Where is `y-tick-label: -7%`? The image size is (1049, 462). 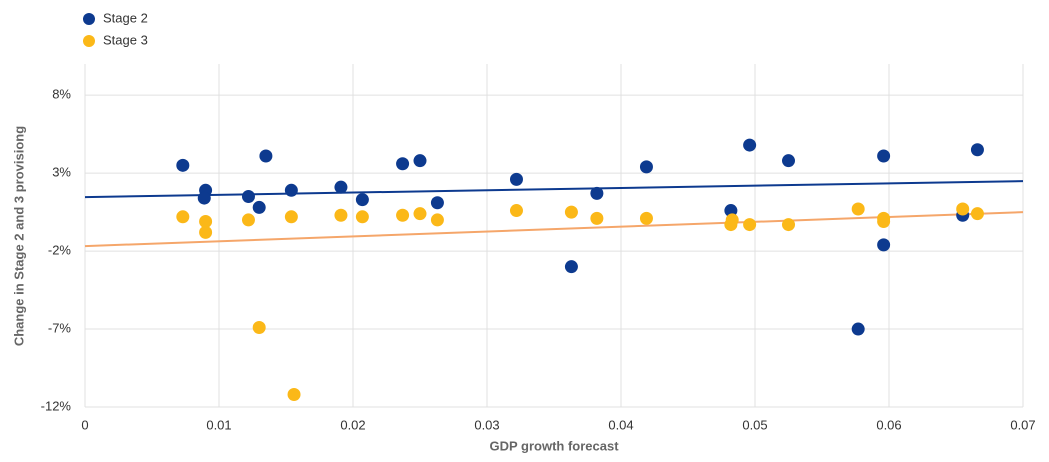
y-tick-label: -7% is located at coordinates (60, 327).